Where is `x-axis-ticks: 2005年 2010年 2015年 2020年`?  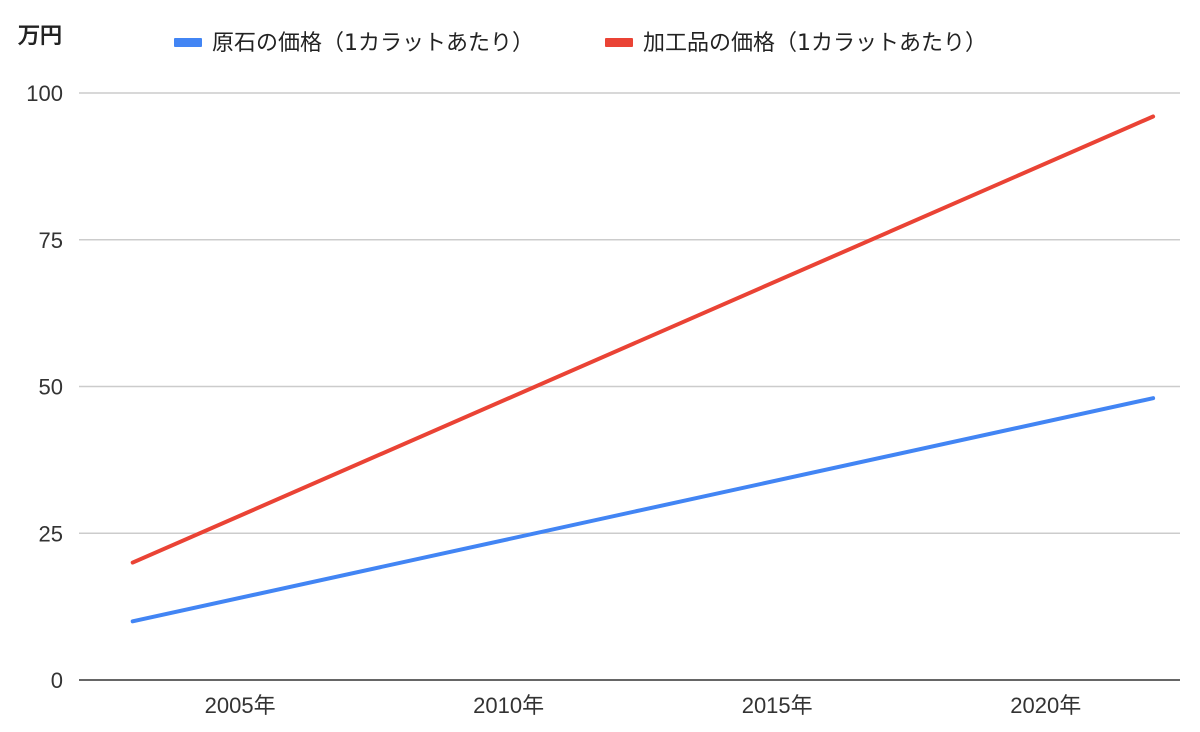
x-axis-ticks: 2005年 2010年 2015年 2020年 is located at coordinates (643, 705).